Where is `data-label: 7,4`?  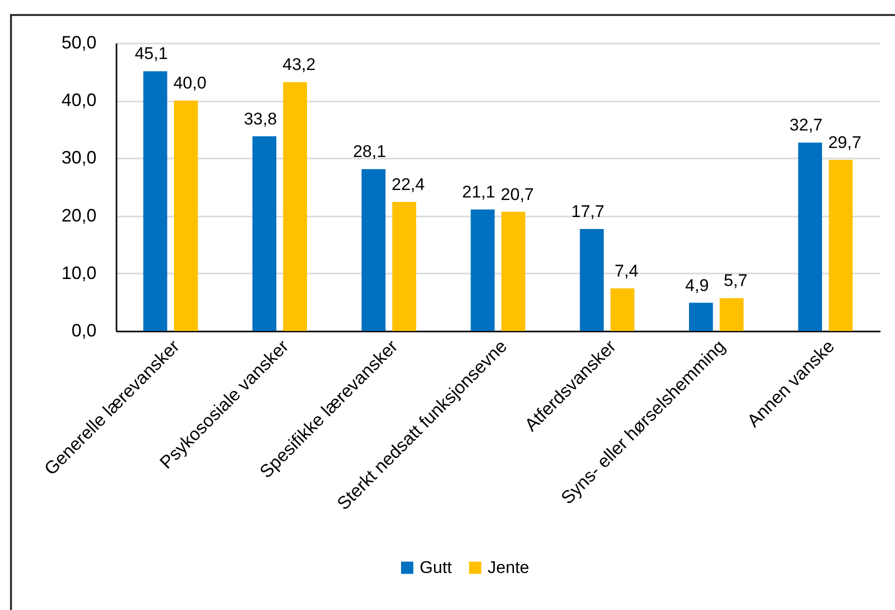 data-label: 7,4 is located at coordinates (626, 270).